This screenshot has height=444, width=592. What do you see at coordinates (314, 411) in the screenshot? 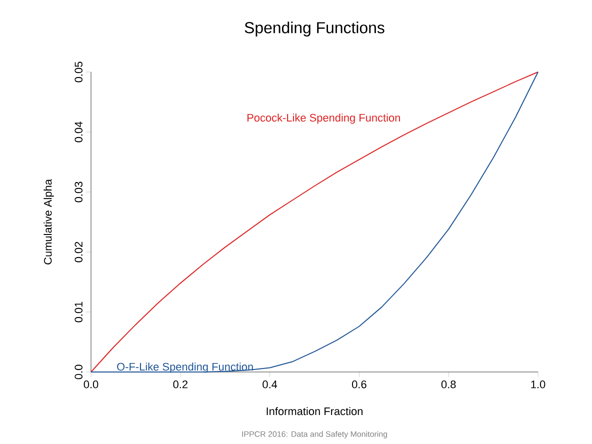
I see `x-axis-title: Information Fraction` at bounding box center [314, 411].